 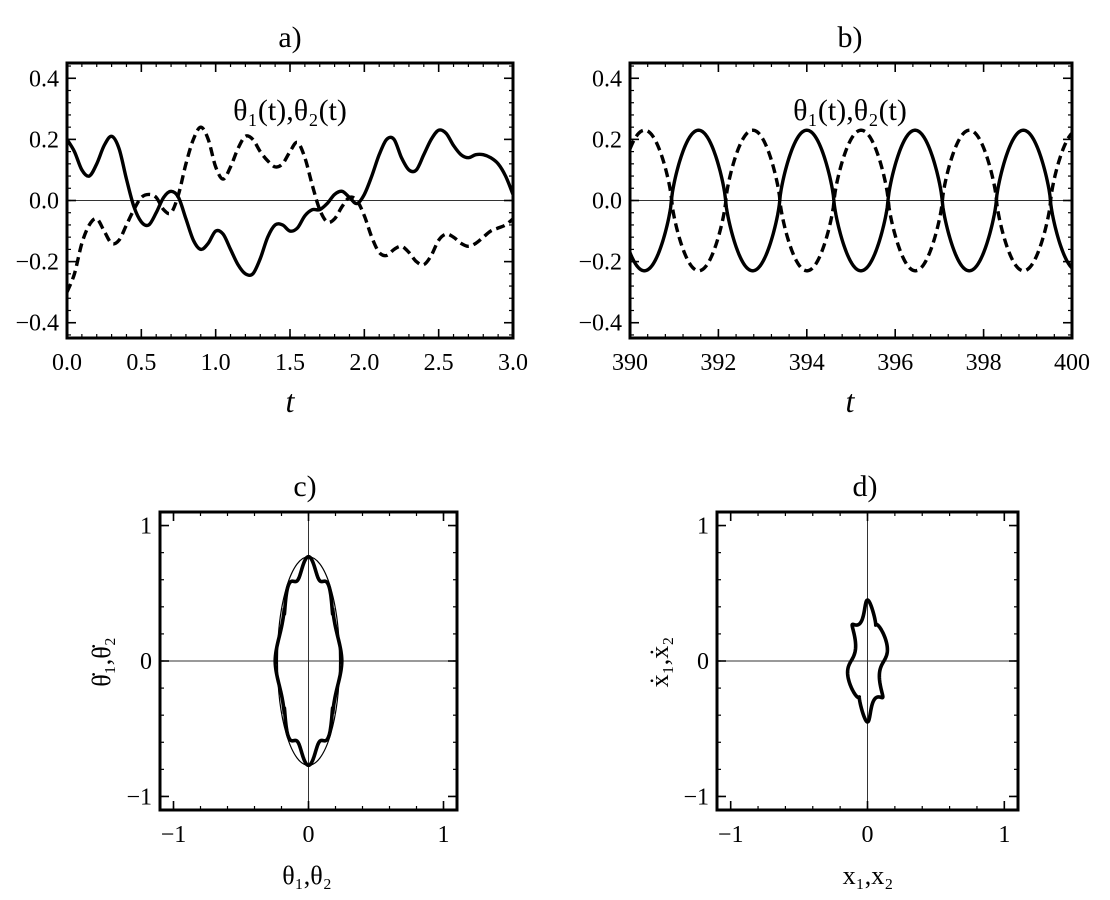 I want to click on panel-a-x-tick-label: 0.0, so click(x=67, y=363).